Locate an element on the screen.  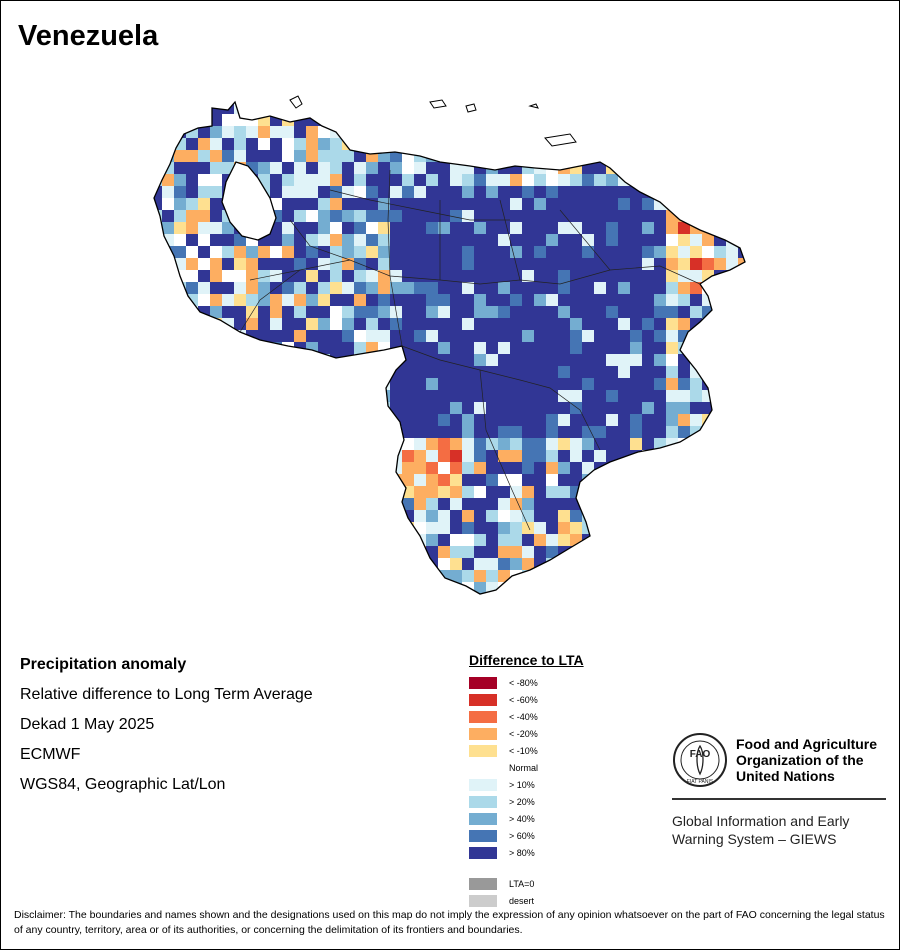
legend-label: > 20% is located at coordinates (522, 801).